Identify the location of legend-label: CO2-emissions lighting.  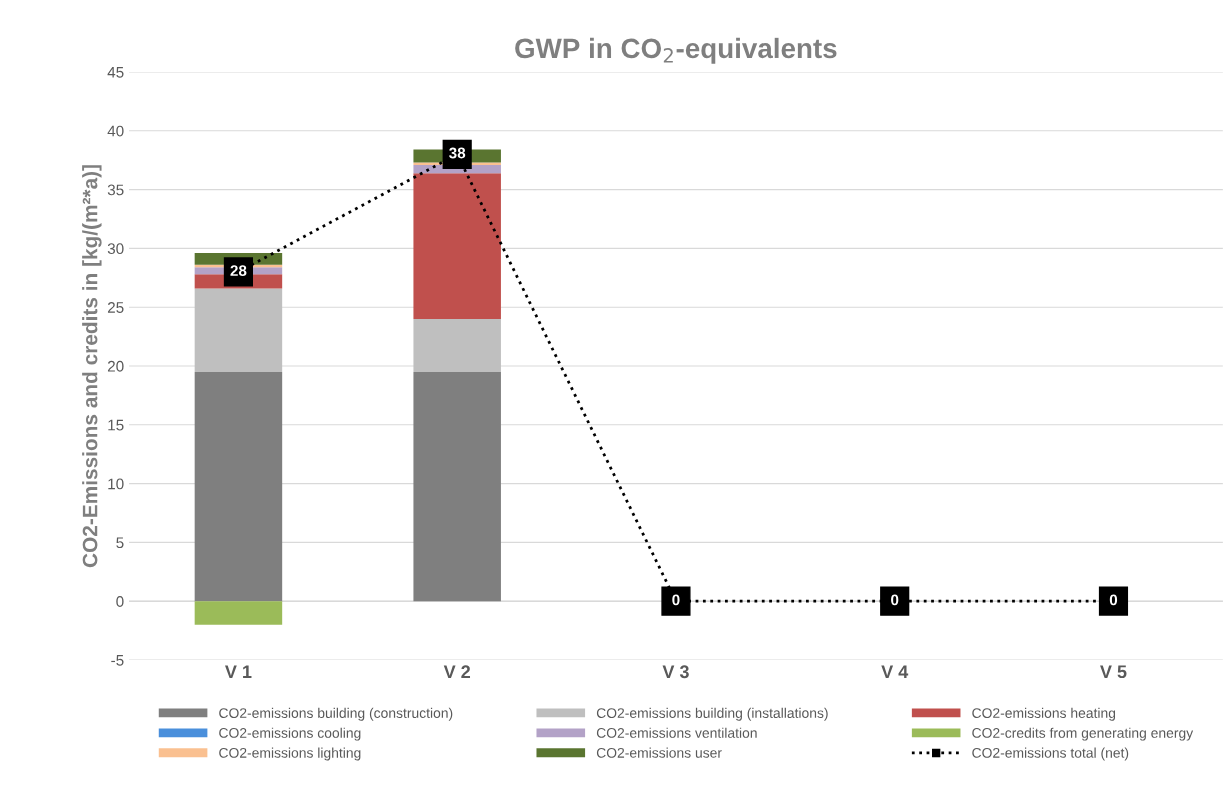
(290, 754).